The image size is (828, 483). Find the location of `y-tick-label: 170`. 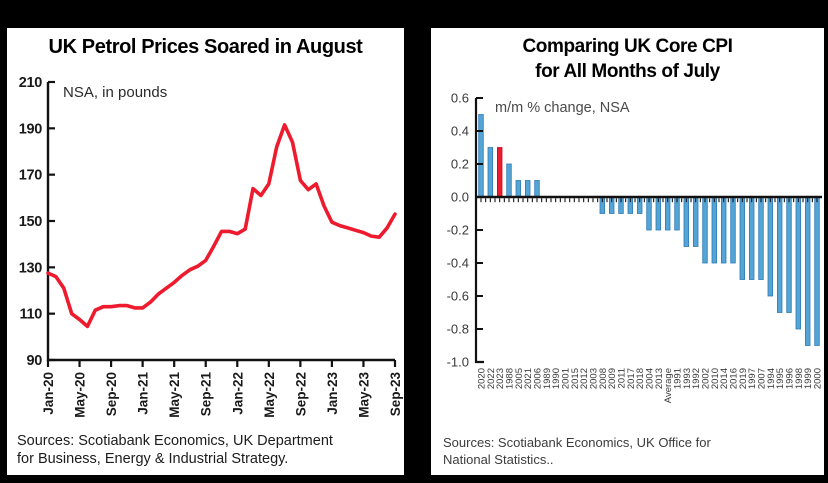

y-tick-label: 170 is located at coordinates (31, 176).